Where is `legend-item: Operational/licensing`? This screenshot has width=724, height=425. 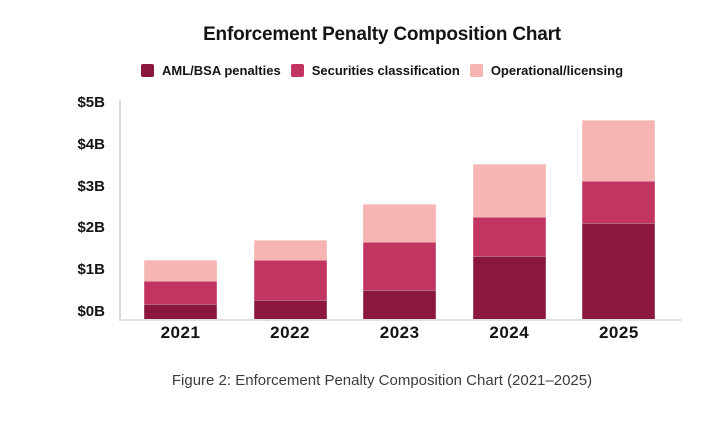 legend-item: Operational/licensing is located at coordinates (546, 70).